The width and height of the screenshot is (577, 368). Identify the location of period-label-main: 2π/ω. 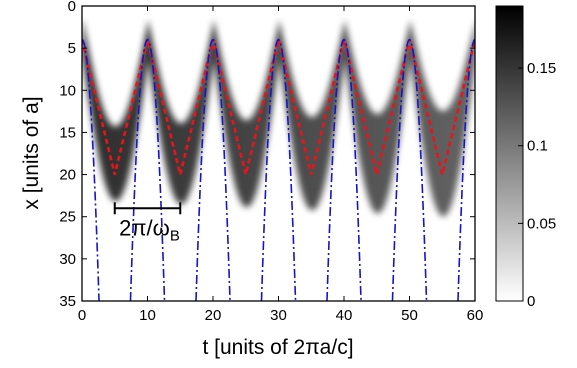
(144, 227).